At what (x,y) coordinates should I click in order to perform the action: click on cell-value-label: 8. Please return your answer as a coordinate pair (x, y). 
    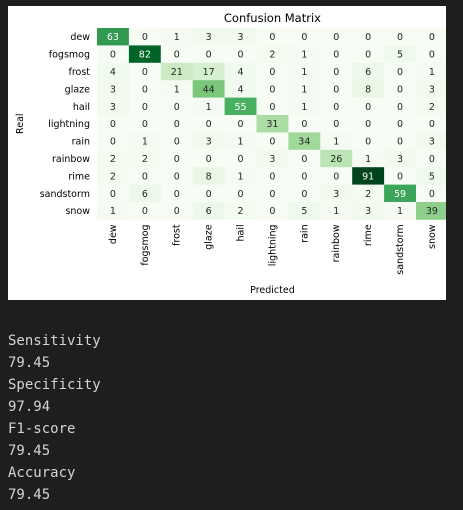
    Looking at the image, I should click on (209, 176).